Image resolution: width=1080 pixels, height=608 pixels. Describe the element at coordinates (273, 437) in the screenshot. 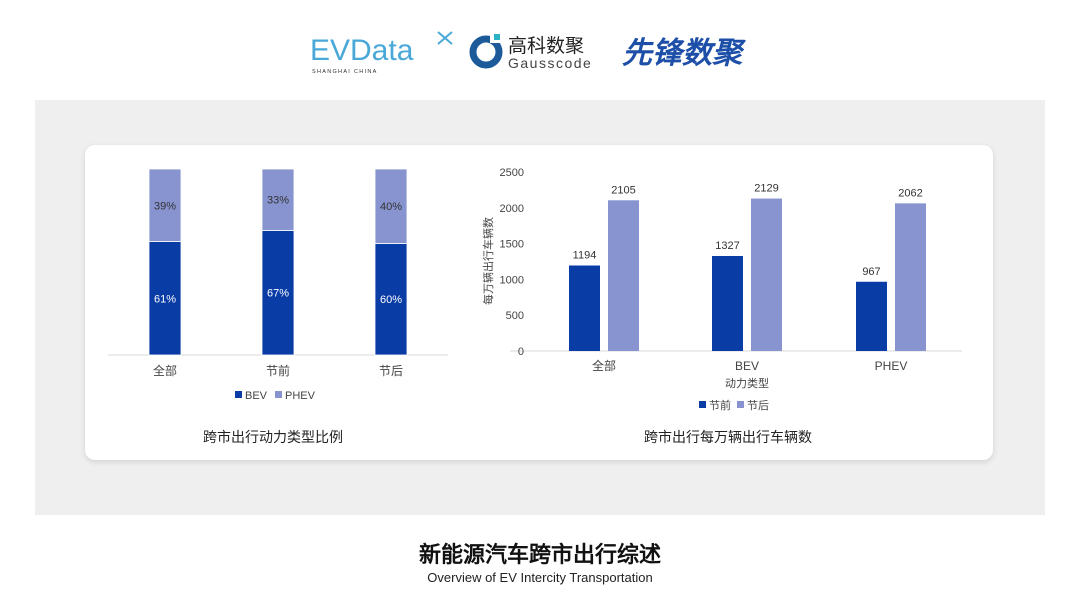

I see `chart-title: 跨市出行动力类型比例` at that location.